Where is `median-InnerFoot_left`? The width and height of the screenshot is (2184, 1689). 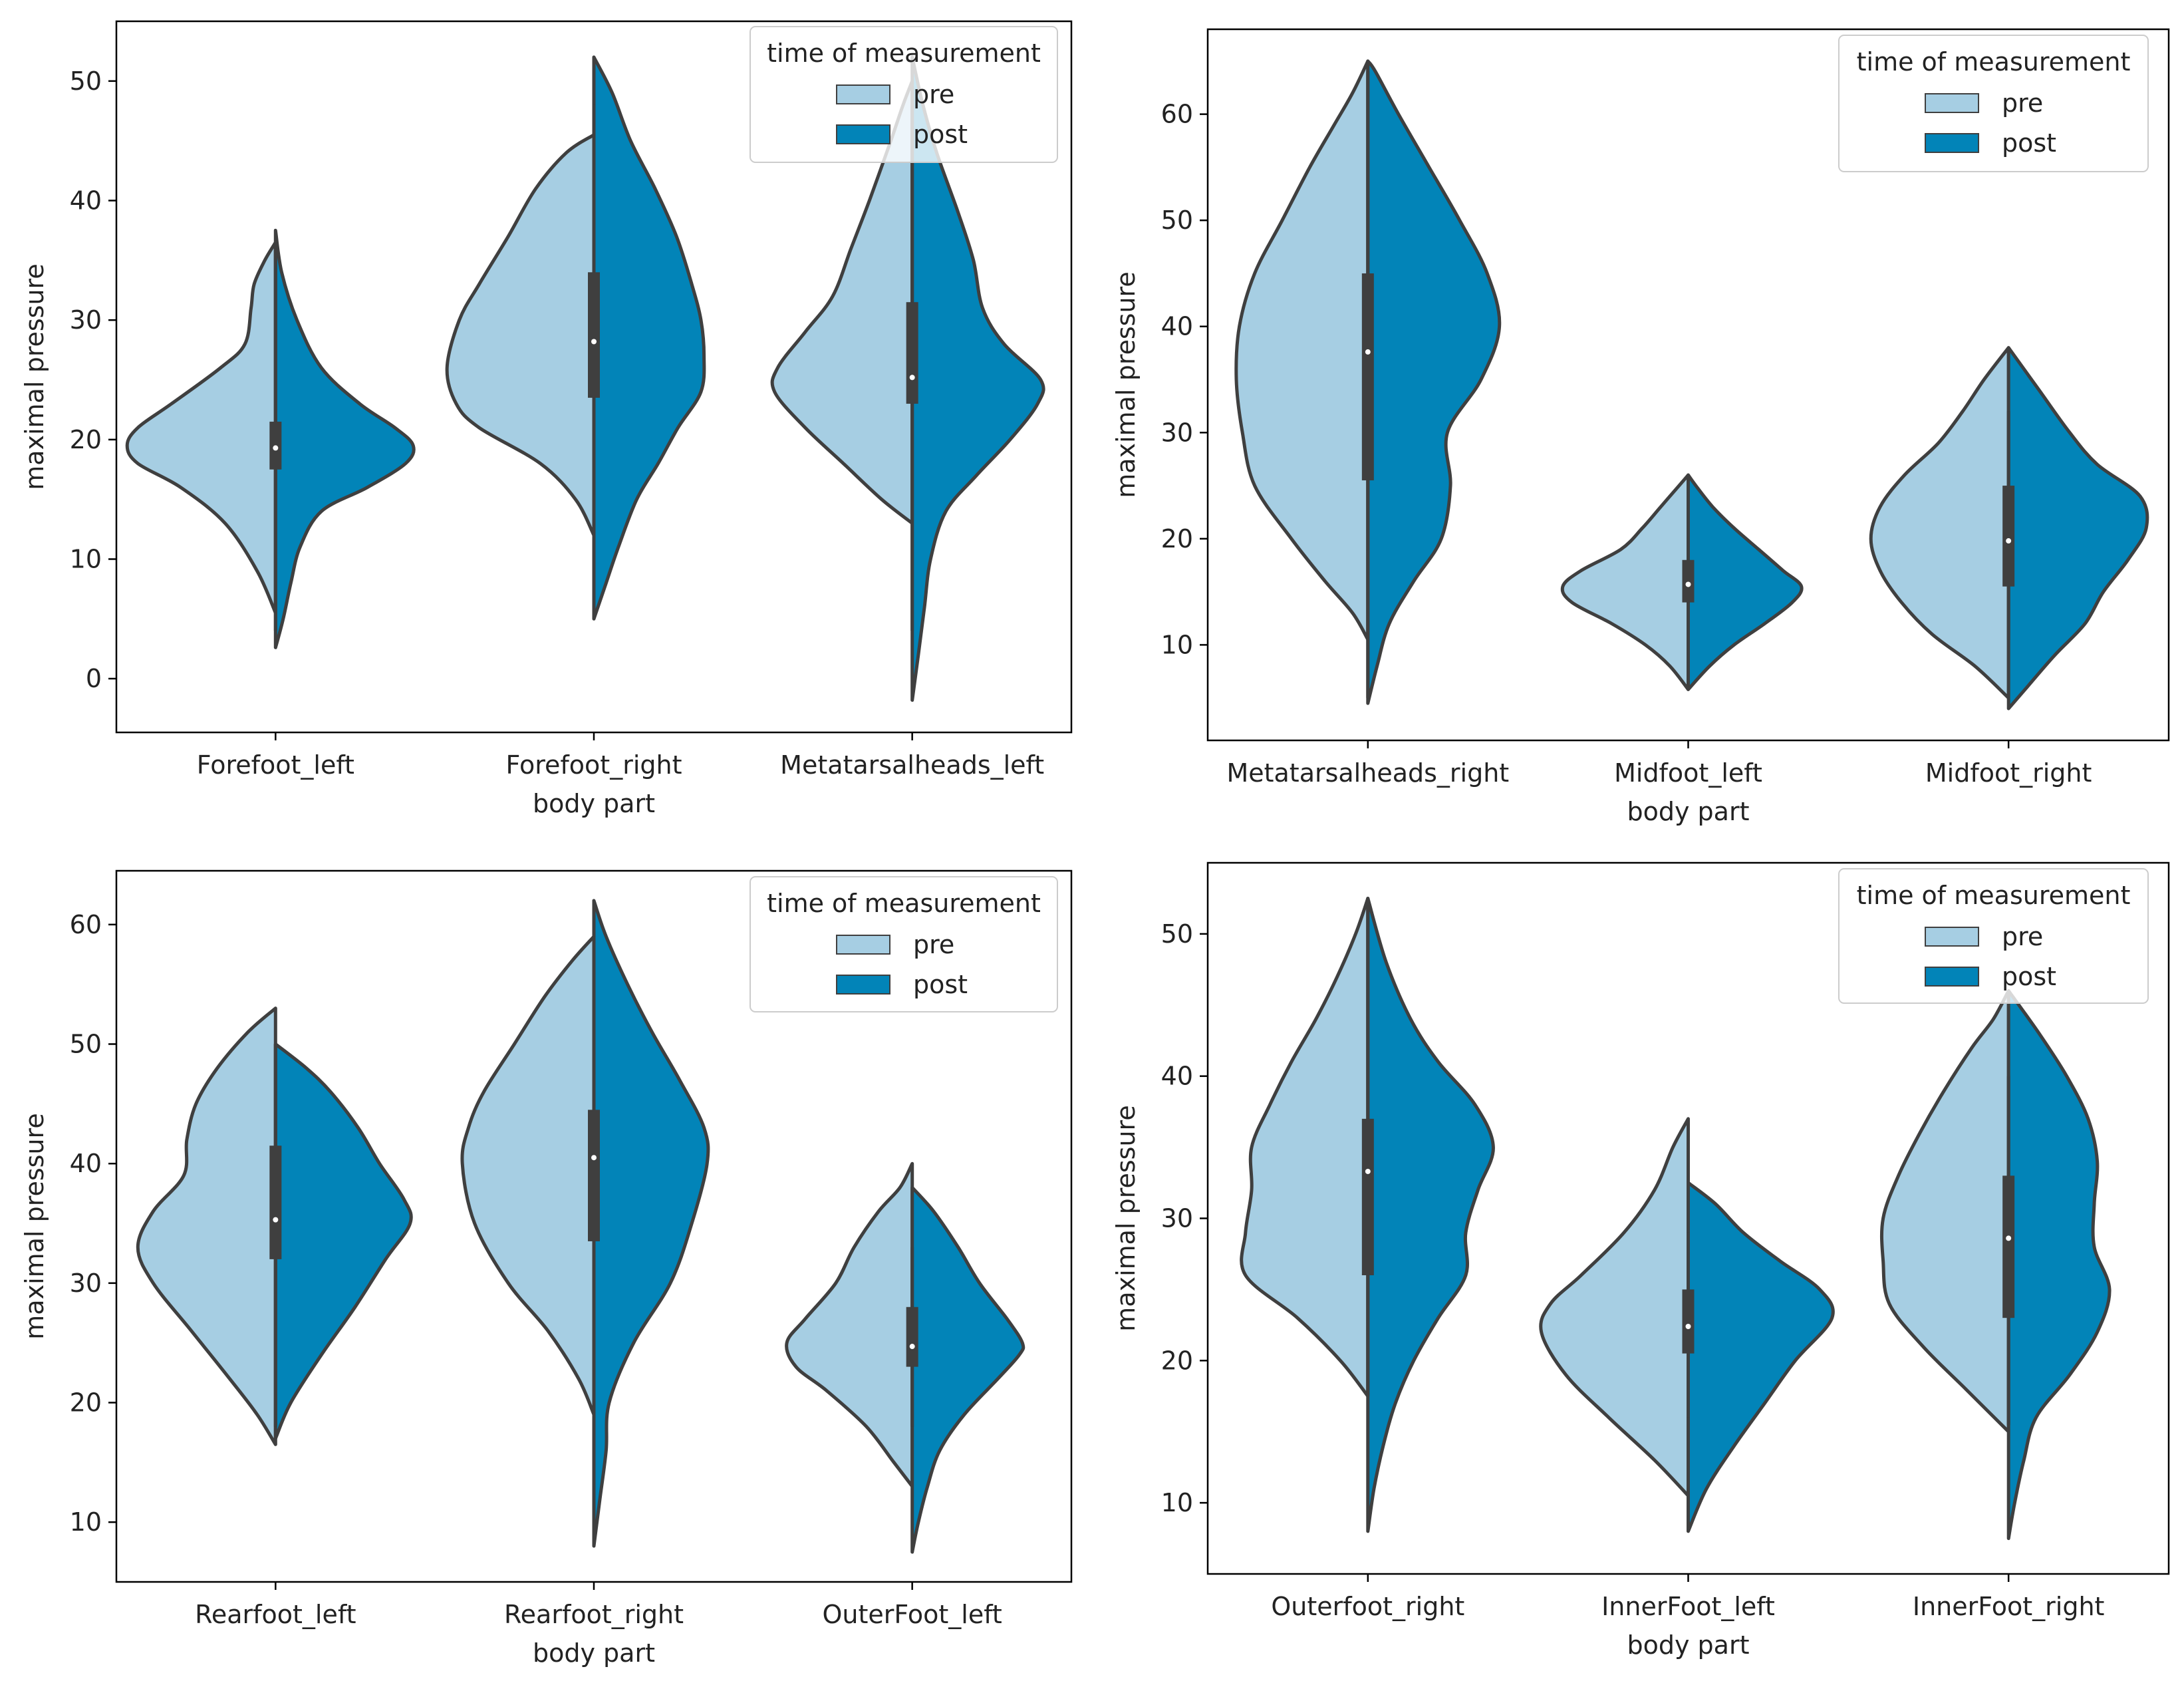
median-InnerFoot_left is located at coordinates (1688, 1326).